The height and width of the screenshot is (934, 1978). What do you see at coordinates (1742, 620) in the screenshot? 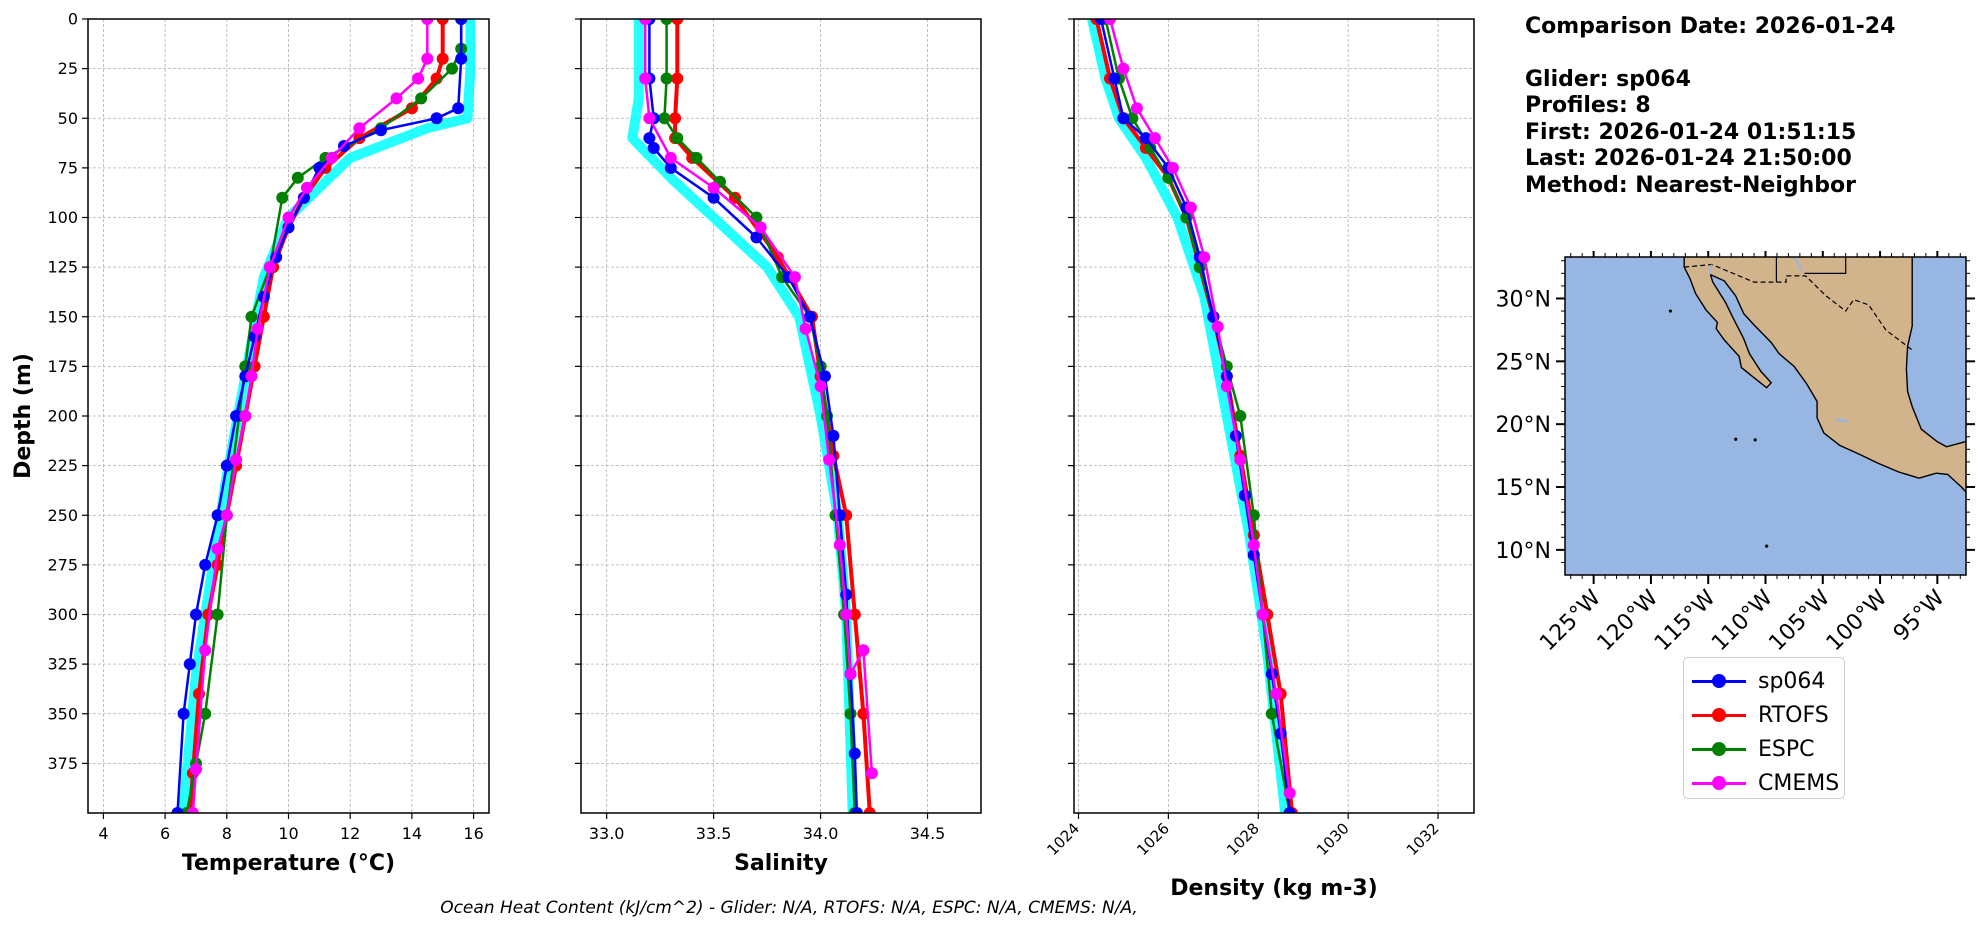
I see `map-lon-label: 110°W` at bounding box center [1742, 620].